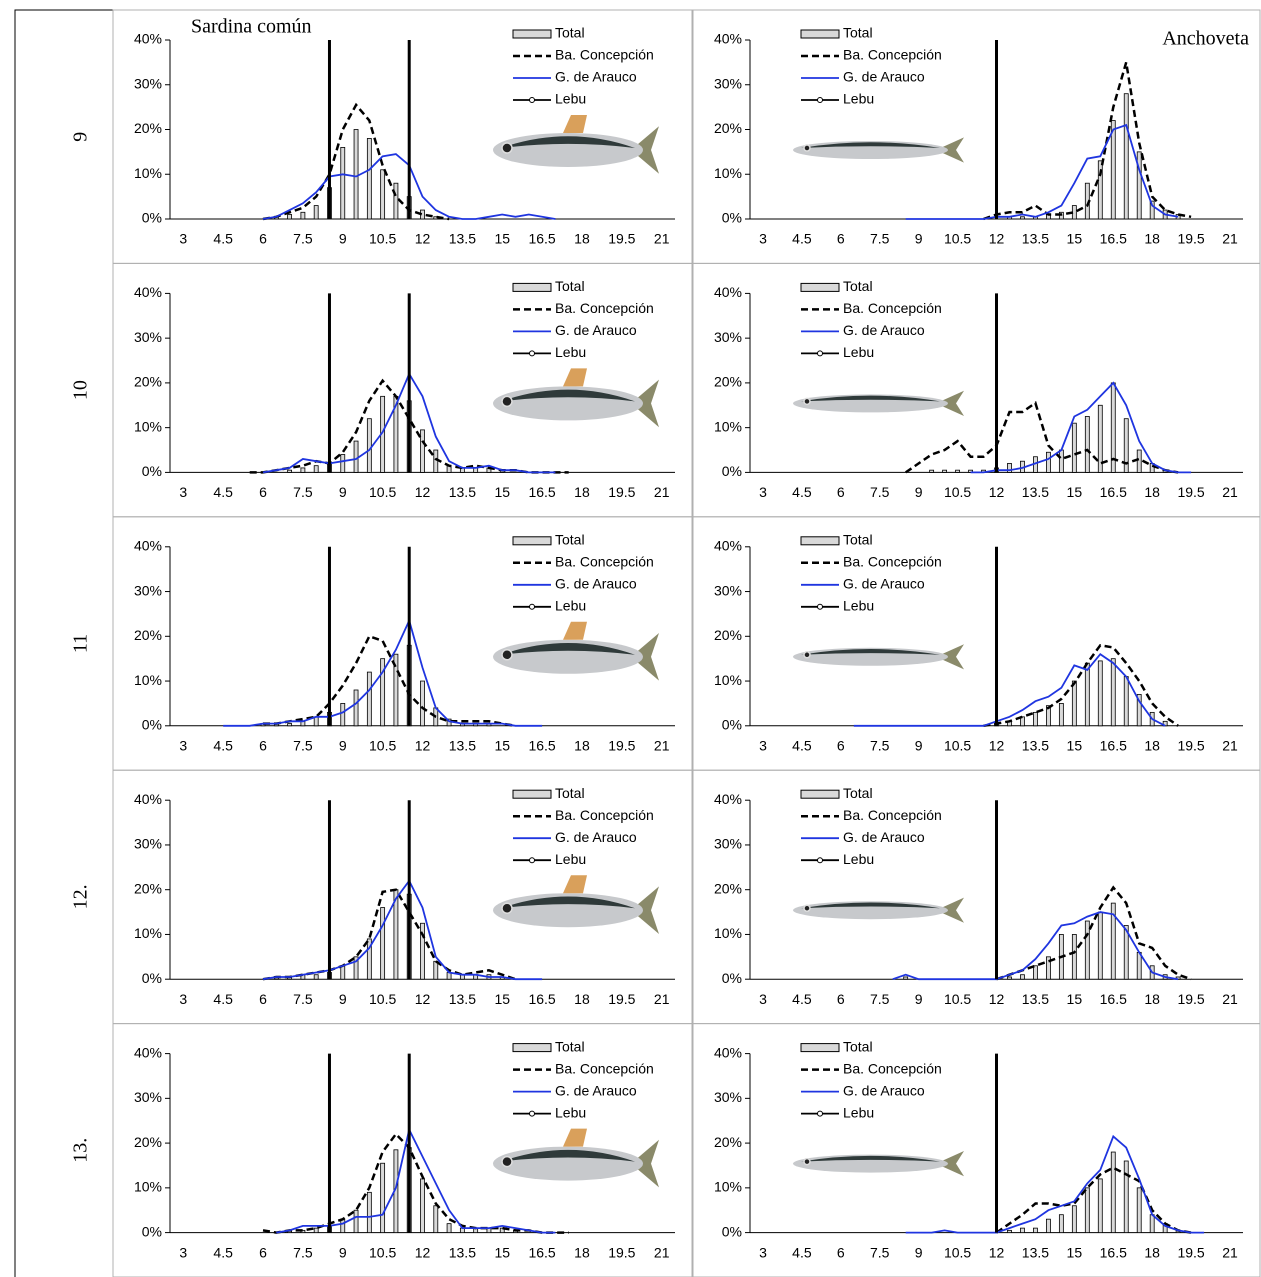 The image size is (1261, 1277). I want to click on y-tick-label: 40%, so click(728, 799).